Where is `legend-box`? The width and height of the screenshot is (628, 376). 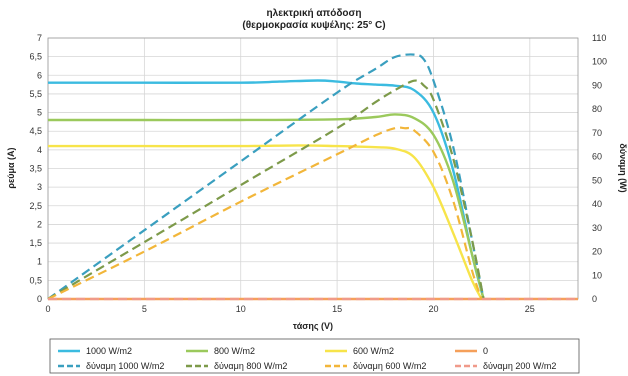
legend-box is located at coordinates (314, 356).